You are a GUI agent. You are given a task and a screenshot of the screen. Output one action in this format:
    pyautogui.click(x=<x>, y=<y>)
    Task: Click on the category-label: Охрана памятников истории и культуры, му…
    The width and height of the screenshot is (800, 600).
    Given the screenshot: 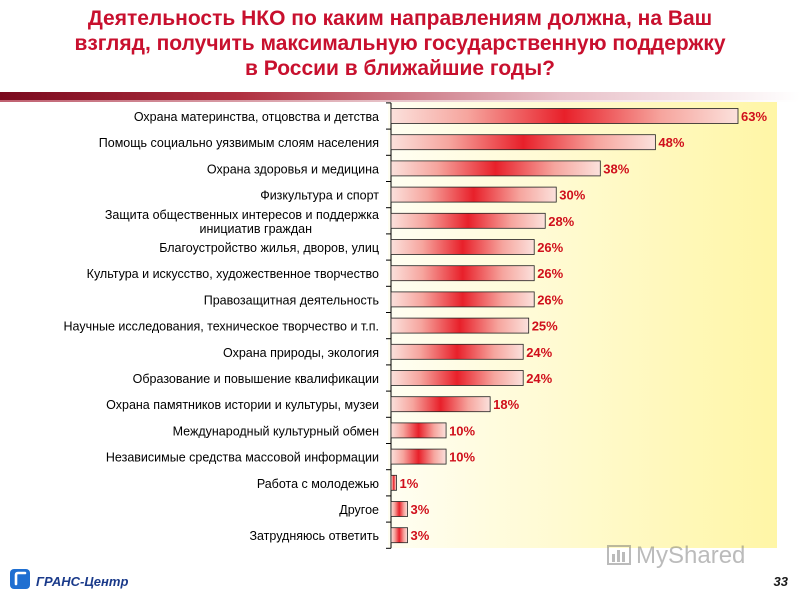 What is the action you would take?
    pyautogui.click(x=242, y=405)
    